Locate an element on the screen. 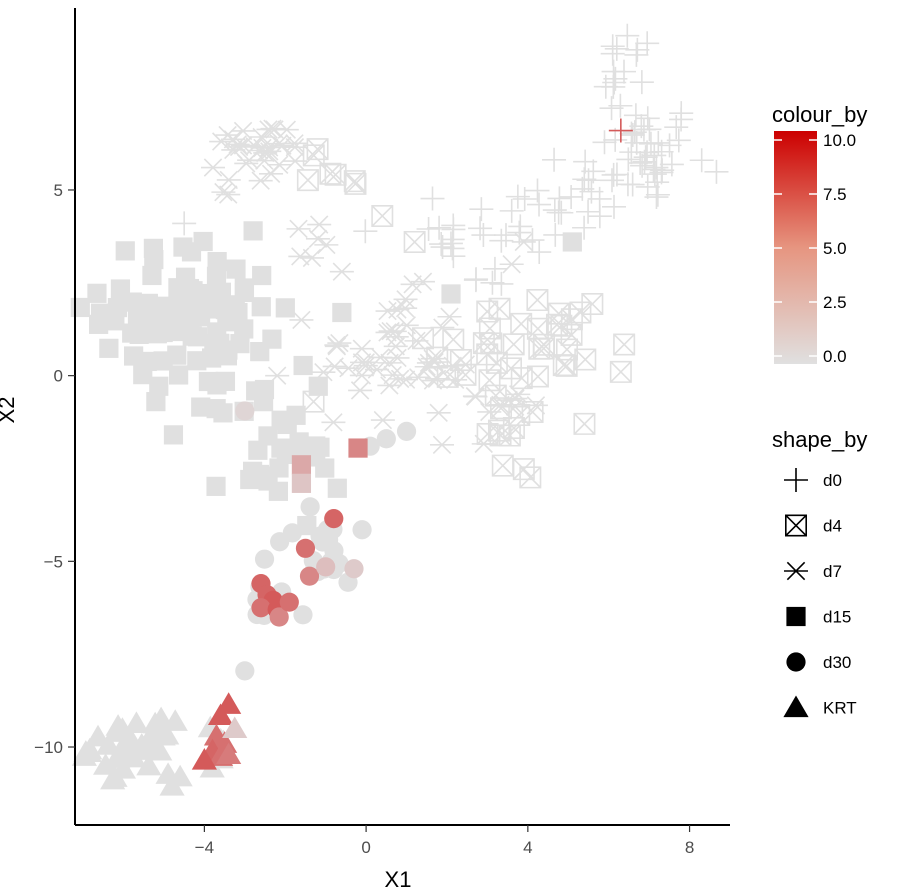 This screenshot has width=903, height=896. y-axis-title: X2 is located at coordinates (9, 410).